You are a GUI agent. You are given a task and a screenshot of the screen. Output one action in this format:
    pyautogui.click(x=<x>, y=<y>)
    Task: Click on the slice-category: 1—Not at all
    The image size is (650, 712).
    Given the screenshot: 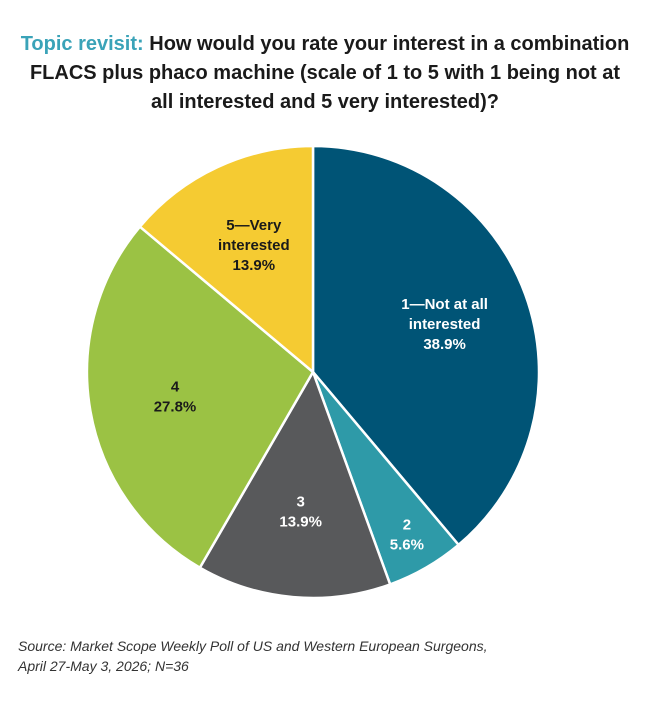 What is the action you would take?
    pyautogui.click(x=444, y=304)
    